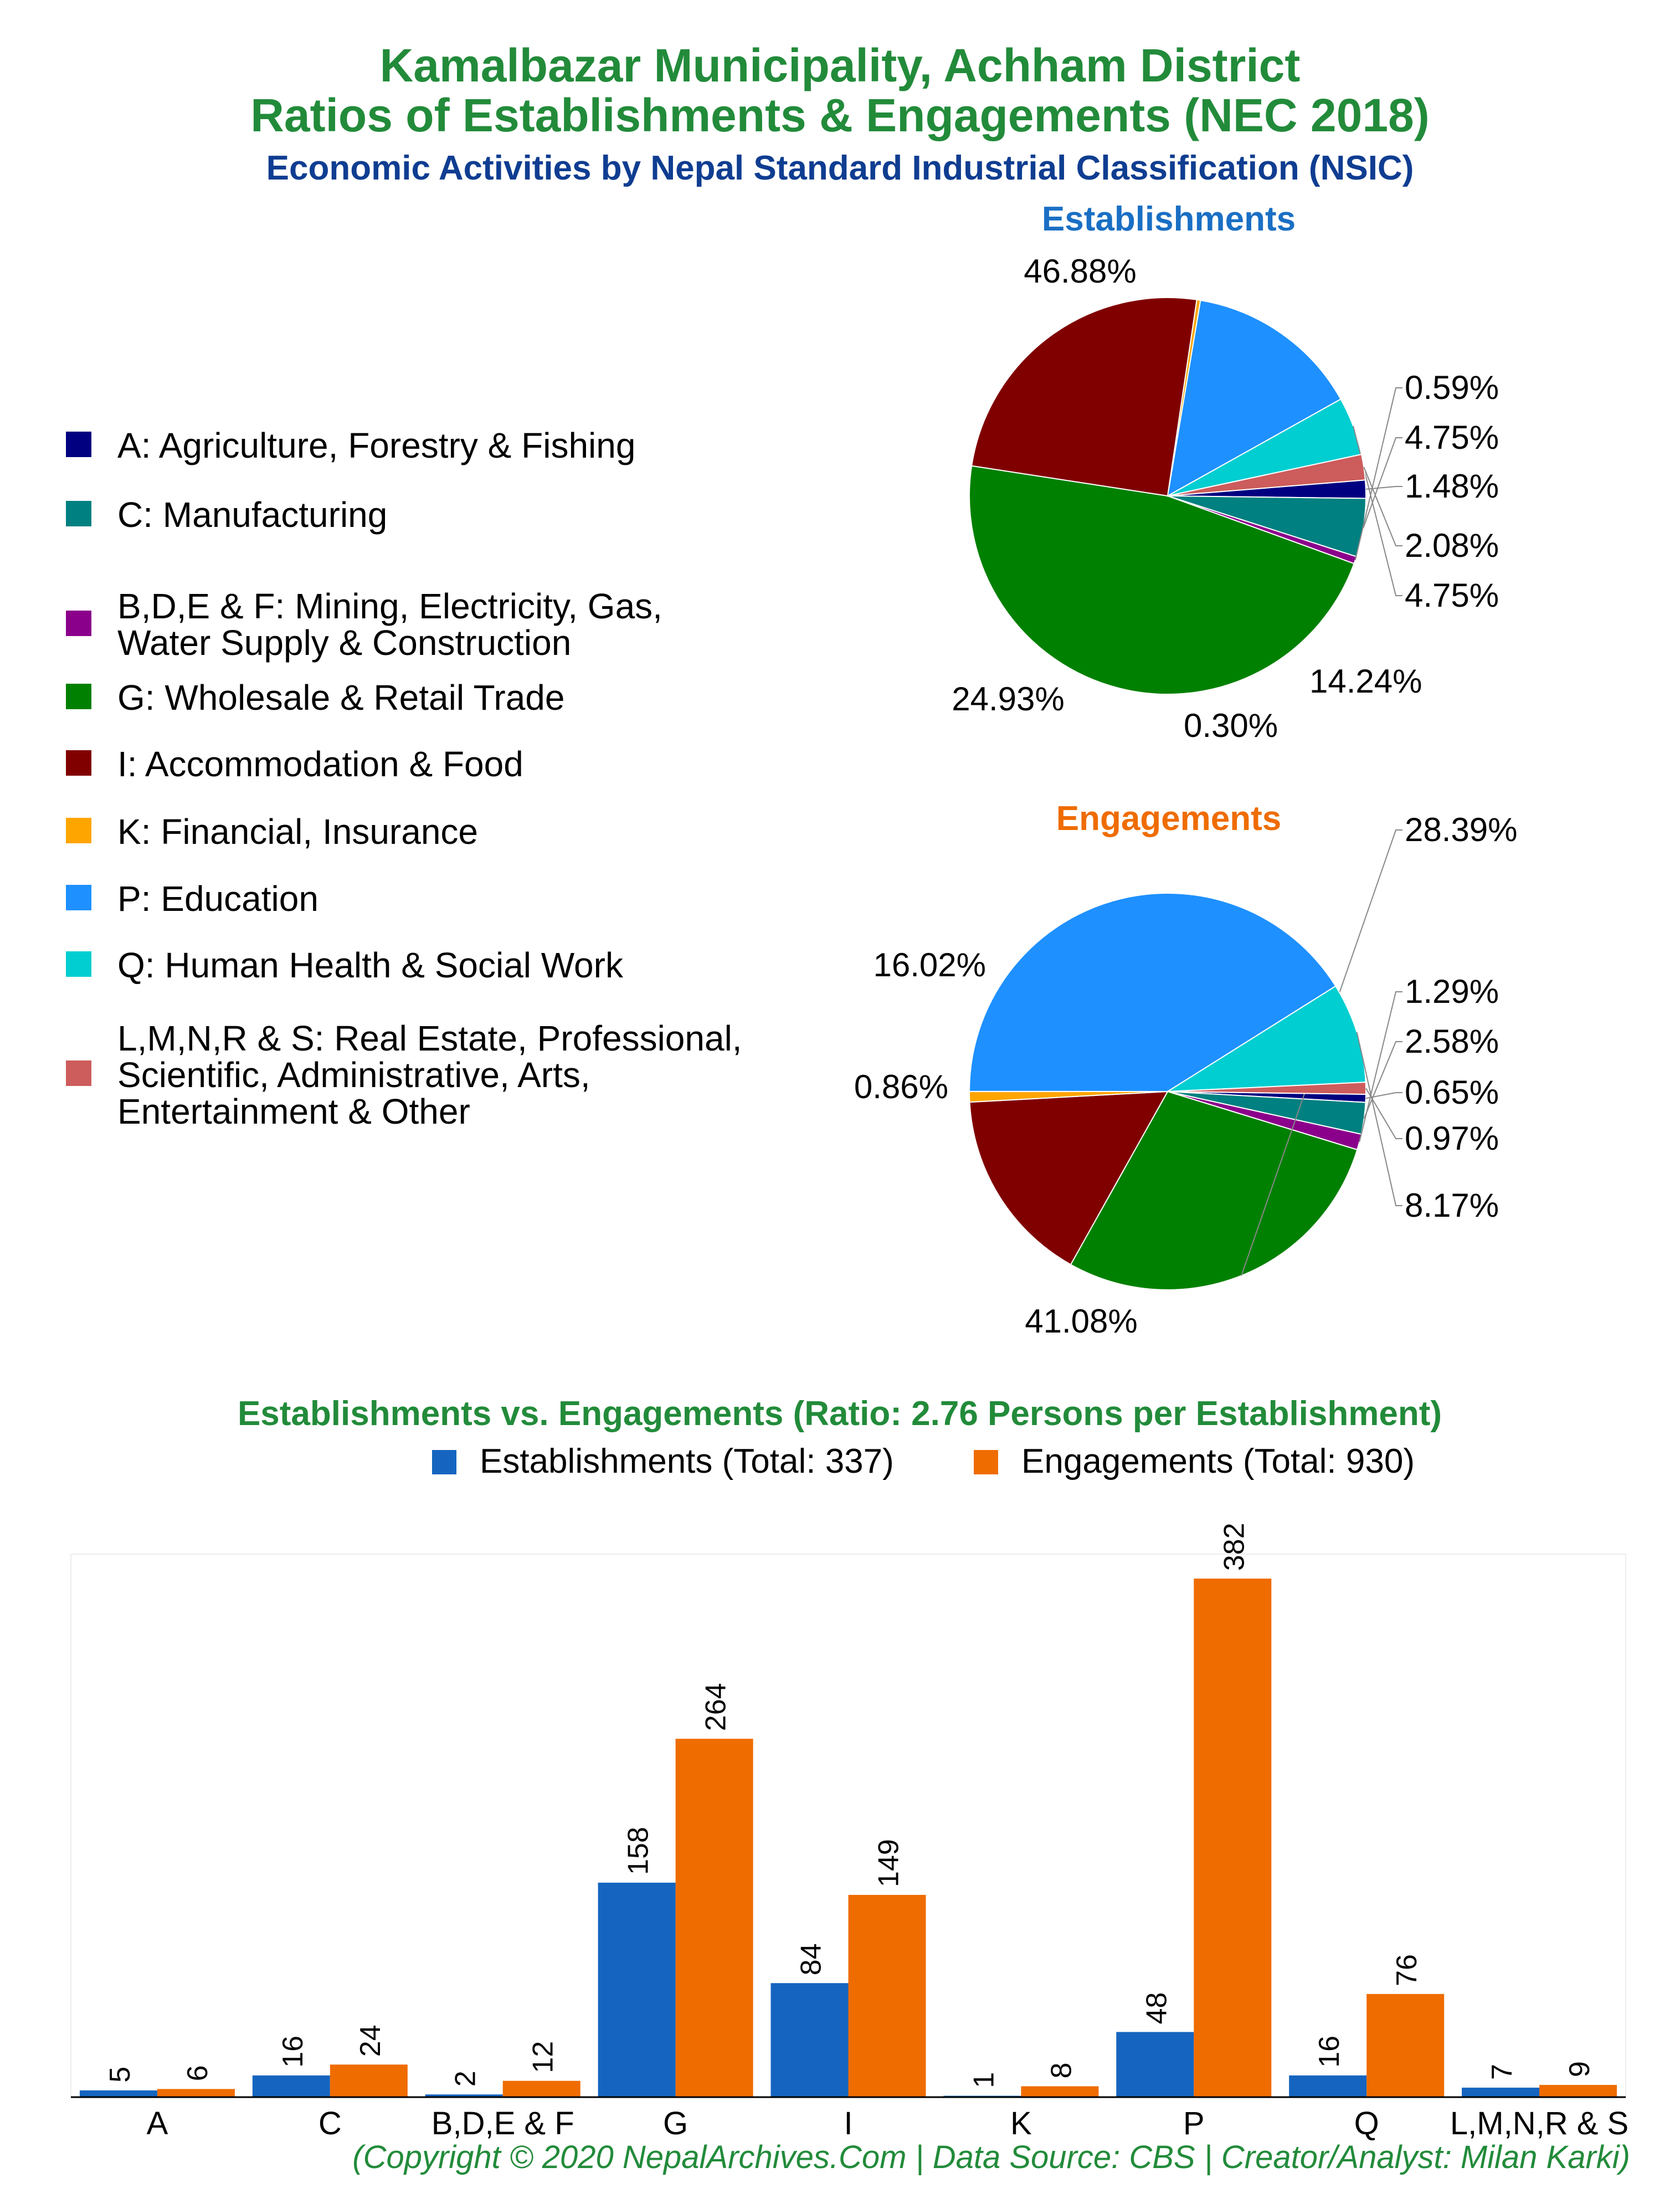 The height and width of the screenshot is (2193, 1680). I want to click on legend-label: G: Wholesale & Retail Trade, so click(341, 698).